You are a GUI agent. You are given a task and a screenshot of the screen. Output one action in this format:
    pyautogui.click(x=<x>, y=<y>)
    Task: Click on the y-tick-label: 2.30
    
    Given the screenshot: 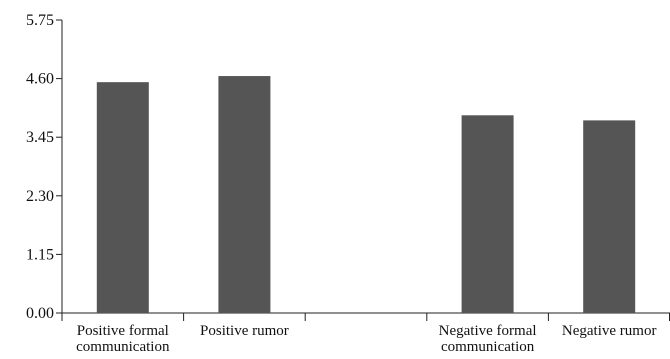 What is the action you would take?
    pyautogui.click(x=40, y=196)
    